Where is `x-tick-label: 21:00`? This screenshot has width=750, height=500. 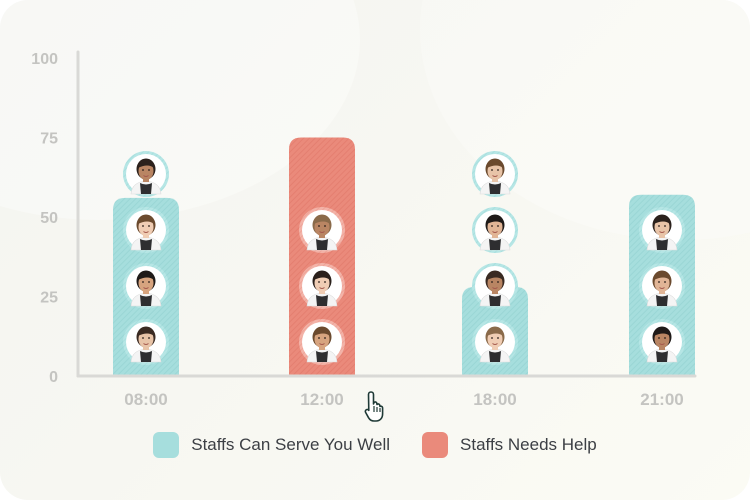
x-tick-label: 21:00 is located at coordinates (661, 399).